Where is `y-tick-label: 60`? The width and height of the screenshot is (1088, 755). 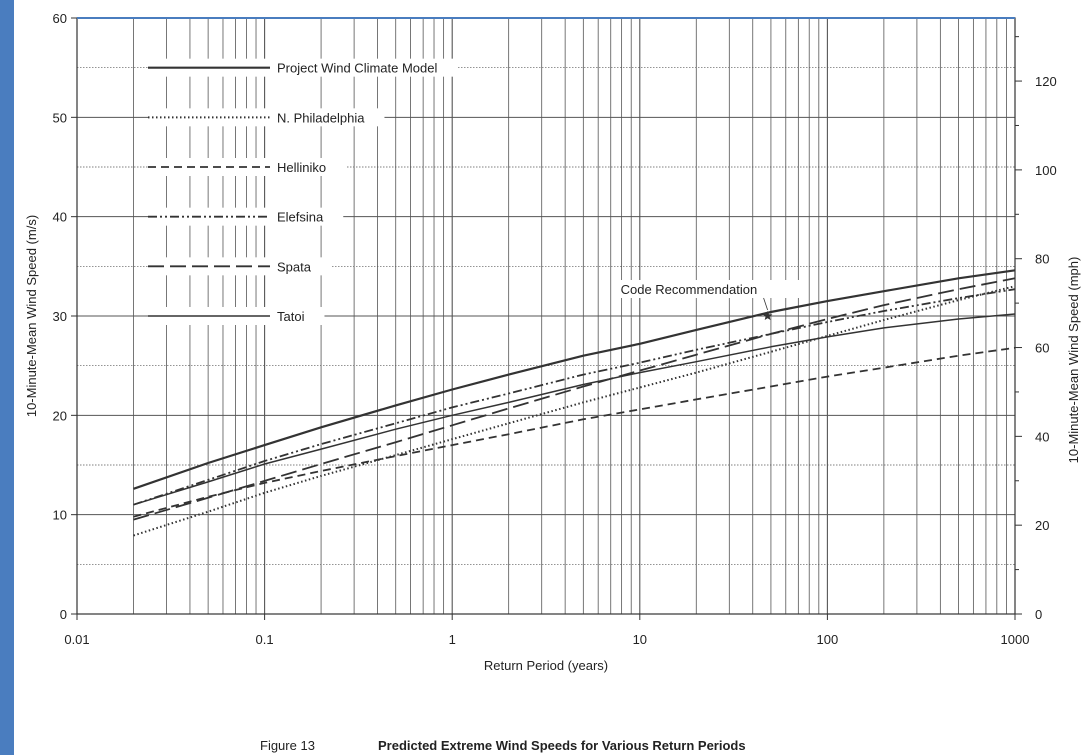 y-tick-label: 60 is located at coordinates (60, 18).